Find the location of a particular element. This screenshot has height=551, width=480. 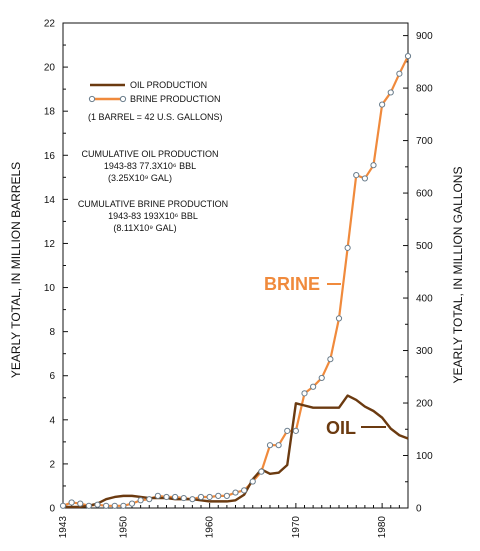

left-tick-label: 2 is located at coordinates (52, 464).